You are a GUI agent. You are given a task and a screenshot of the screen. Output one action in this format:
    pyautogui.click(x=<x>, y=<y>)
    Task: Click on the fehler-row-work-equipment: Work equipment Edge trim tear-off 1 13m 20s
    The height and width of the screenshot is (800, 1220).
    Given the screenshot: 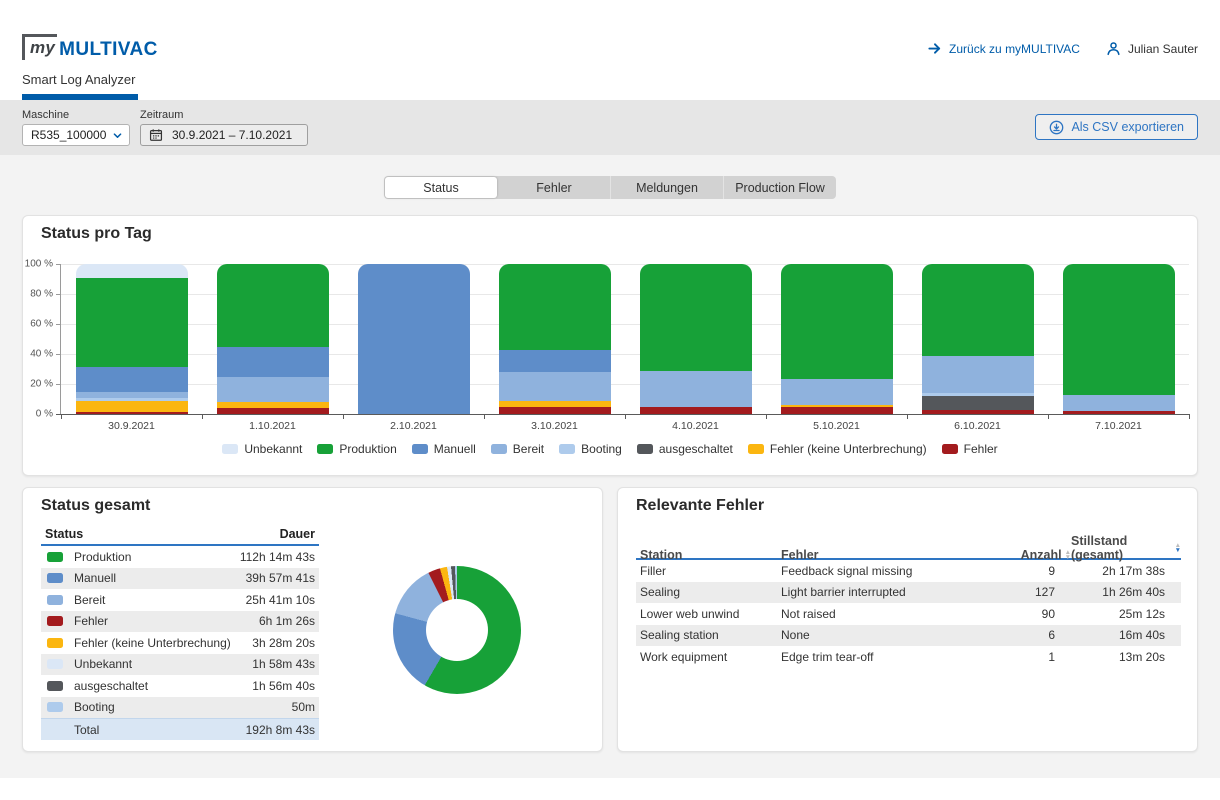 What is the action you would take?
    pyautogui.click(x=908, y=657)
    